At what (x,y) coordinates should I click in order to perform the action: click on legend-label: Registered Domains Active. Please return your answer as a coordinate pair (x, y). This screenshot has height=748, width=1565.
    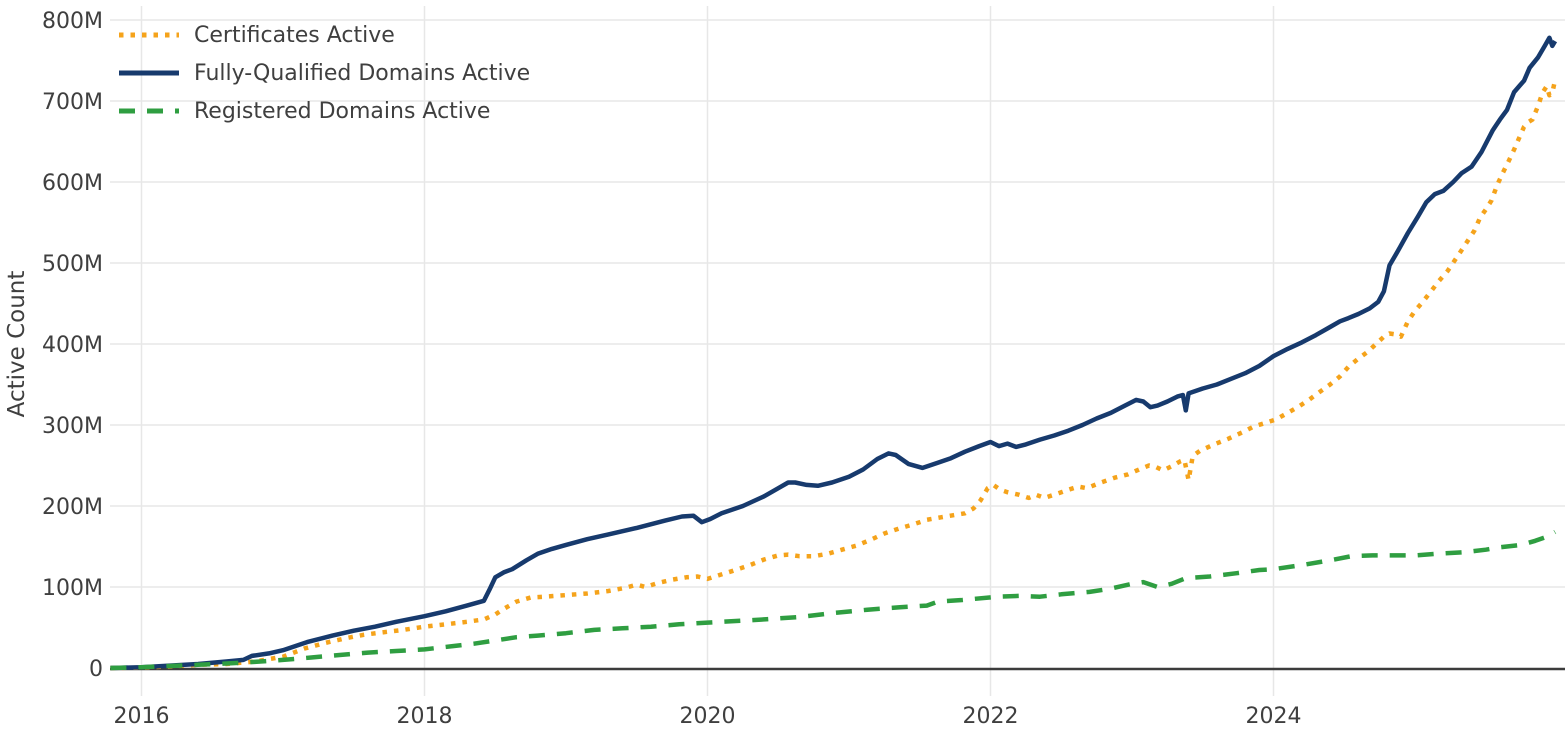
    Looking at the image, I should click on (342, 111).